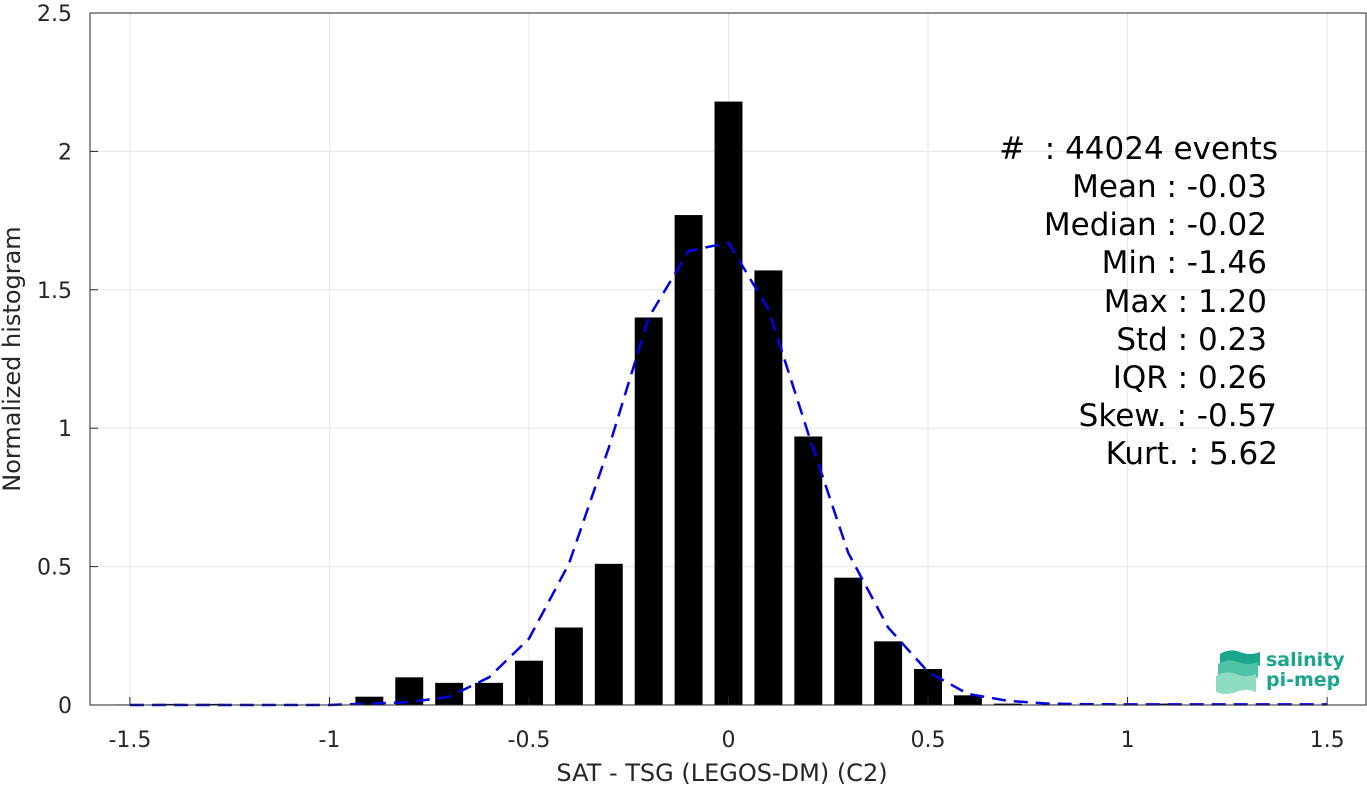 This screenshot has width=1367, height=785. Describe the element at coordinates (65, 152) in the screenshot. I see `y-tick-label: 2` at that location.